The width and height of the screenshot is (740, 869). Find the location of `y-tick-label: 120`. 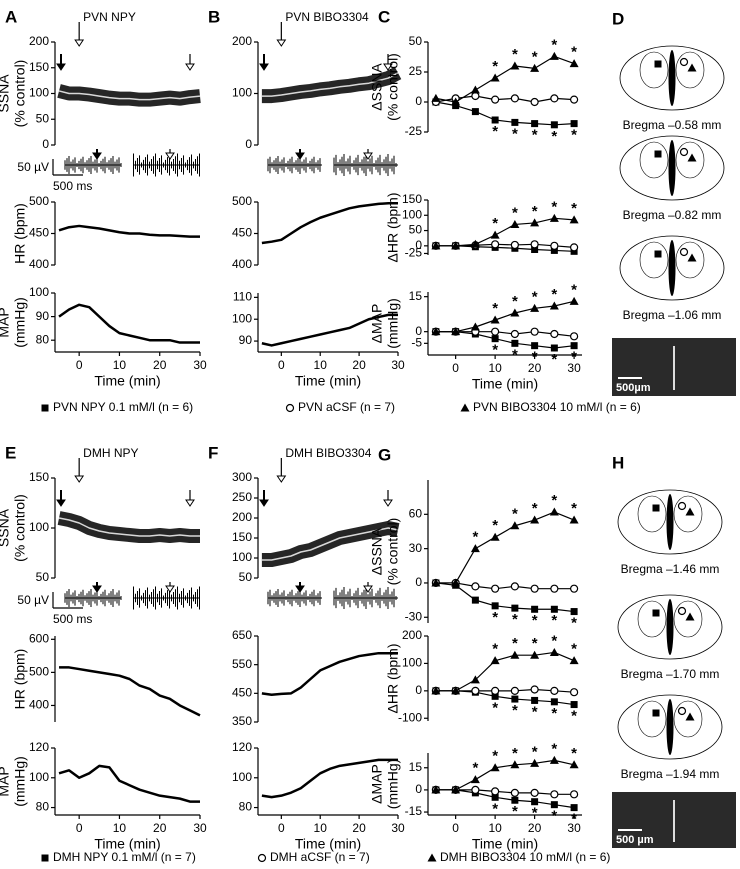

y-tick-label: 120 is located at coordinates (39, 747).